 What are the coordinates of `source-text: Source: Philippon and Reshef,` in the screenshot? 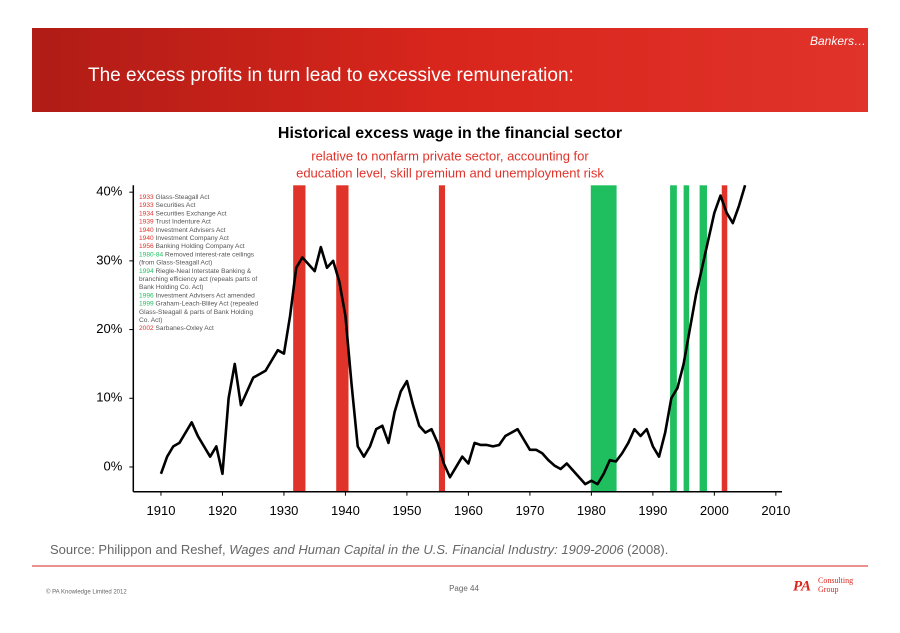 It's located at (139, 549).